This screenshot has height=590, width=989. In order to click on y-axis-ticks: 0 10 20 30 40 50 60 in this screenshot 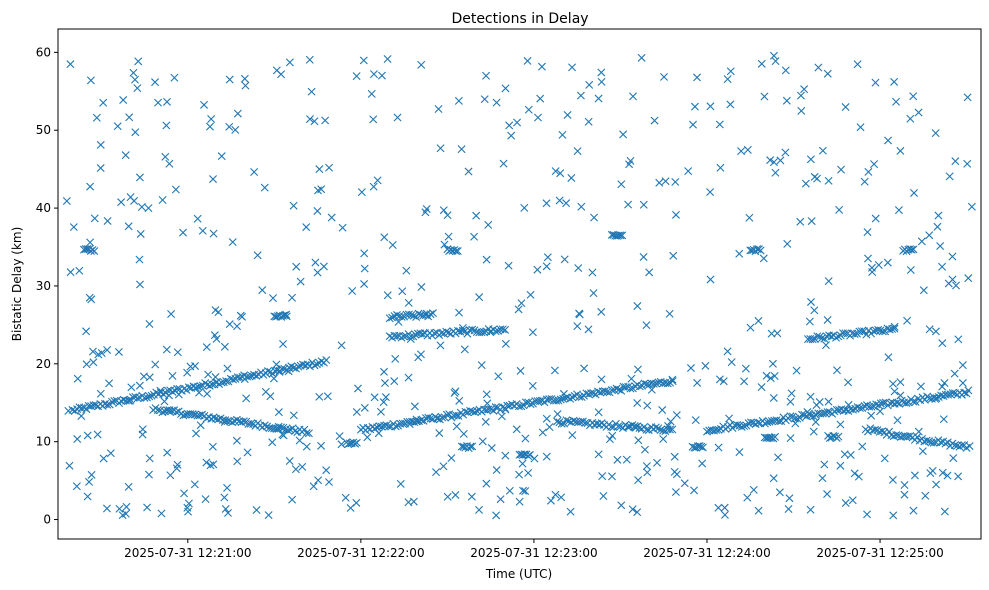, I will do `click(47, 286)`.